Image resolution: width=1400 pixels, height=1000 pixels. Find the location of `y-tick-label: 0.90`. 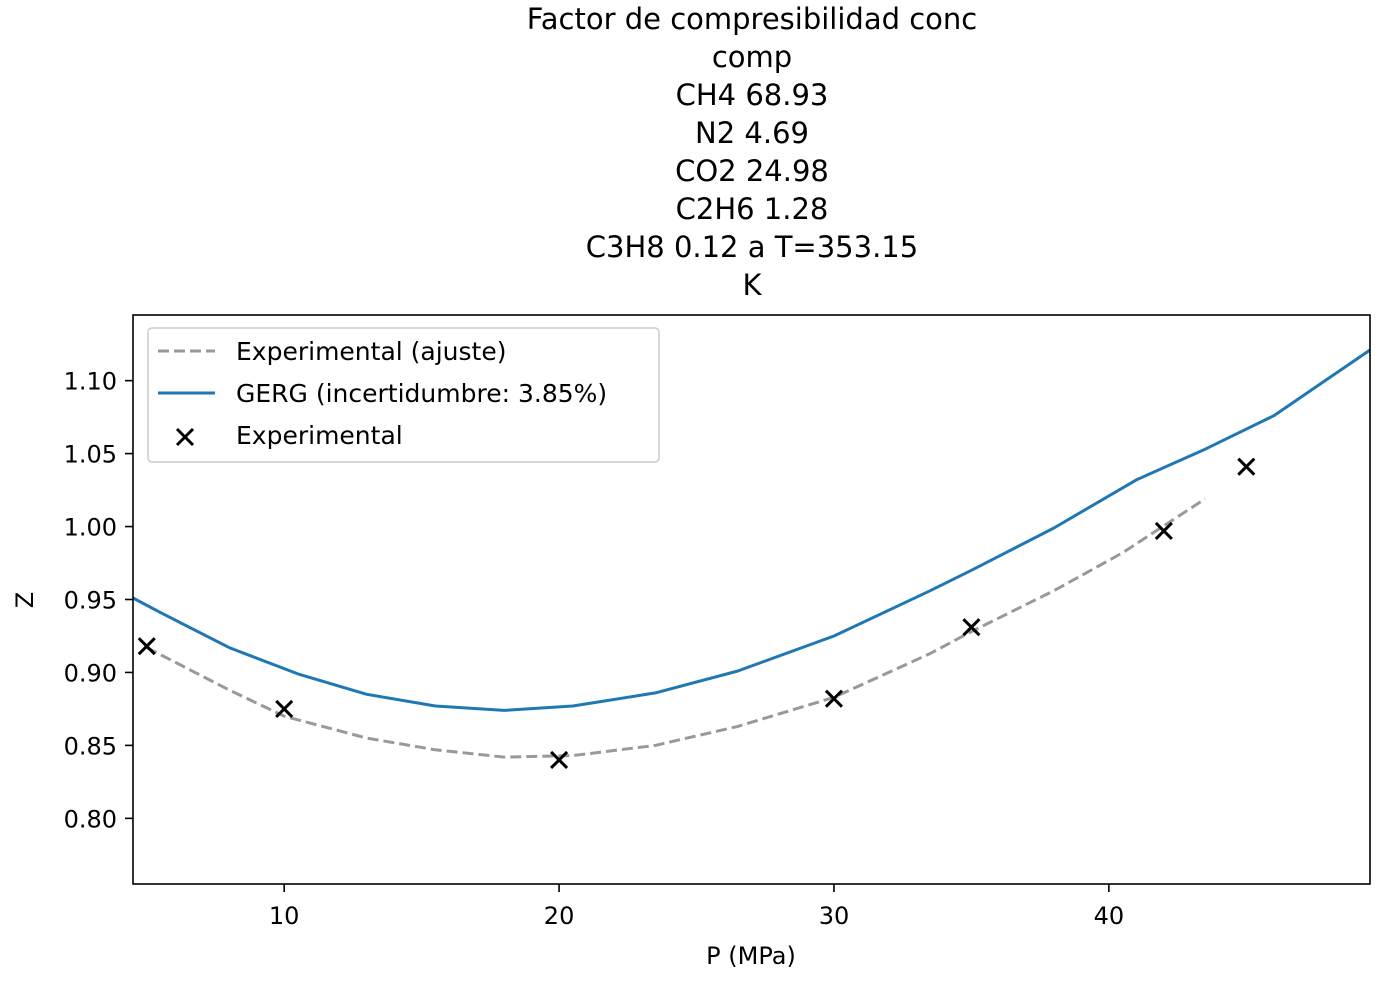

y-tick-label: 0.90 is located at coordinates (90, 673).